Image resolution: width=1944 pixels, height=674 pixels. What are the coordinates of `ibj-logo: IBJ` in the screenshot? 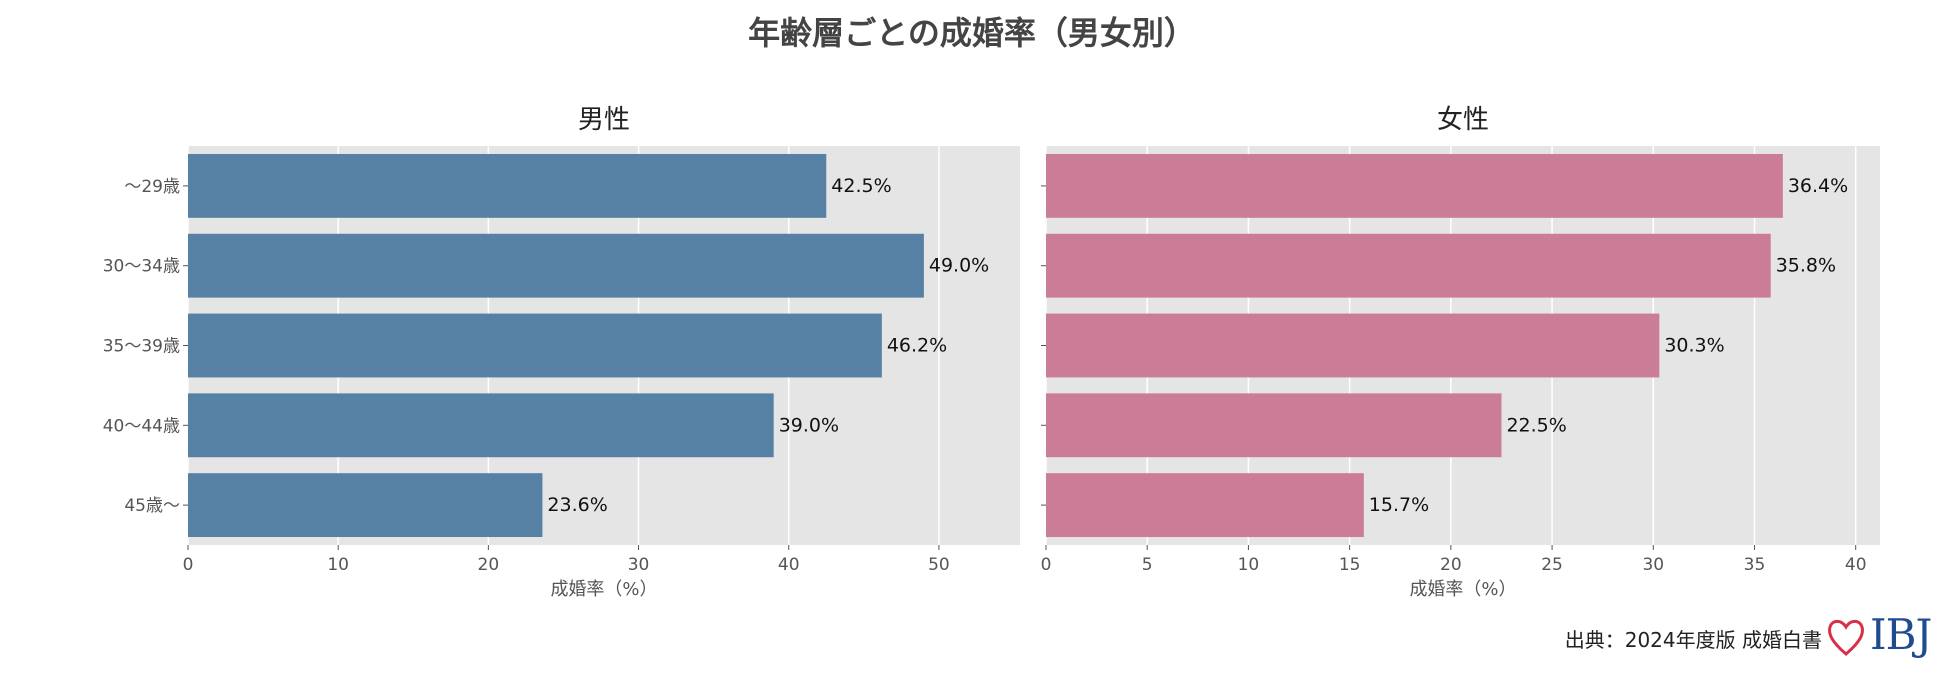 It's located at (1879, 635).